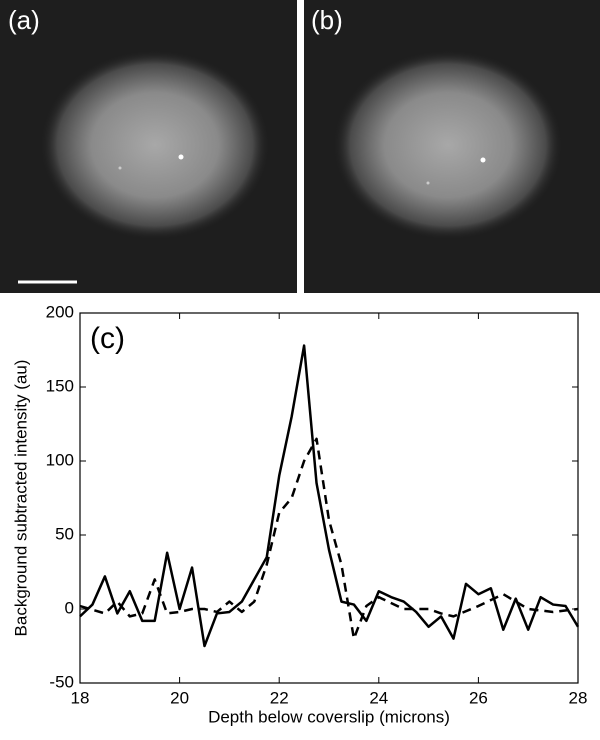 This screenshot has height=740, width=600. Describe the element at coordinates (179, 697) in the screenshot. I see `x-tick-label: 20` at that location.